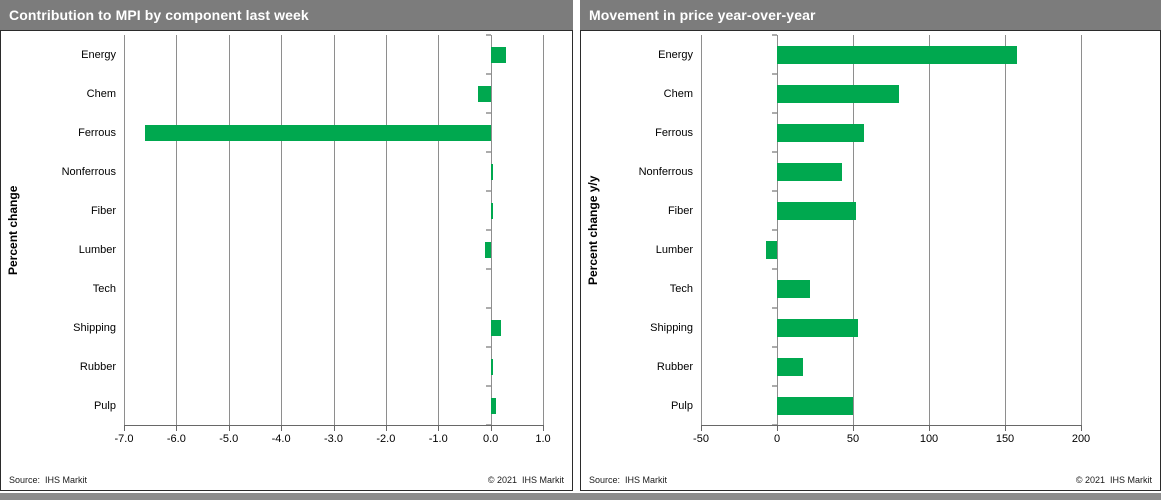 Image resolution: width=1161 pixels, height=500 pixels. I want to click on x-tick-label: 200, so click(1081, 439).